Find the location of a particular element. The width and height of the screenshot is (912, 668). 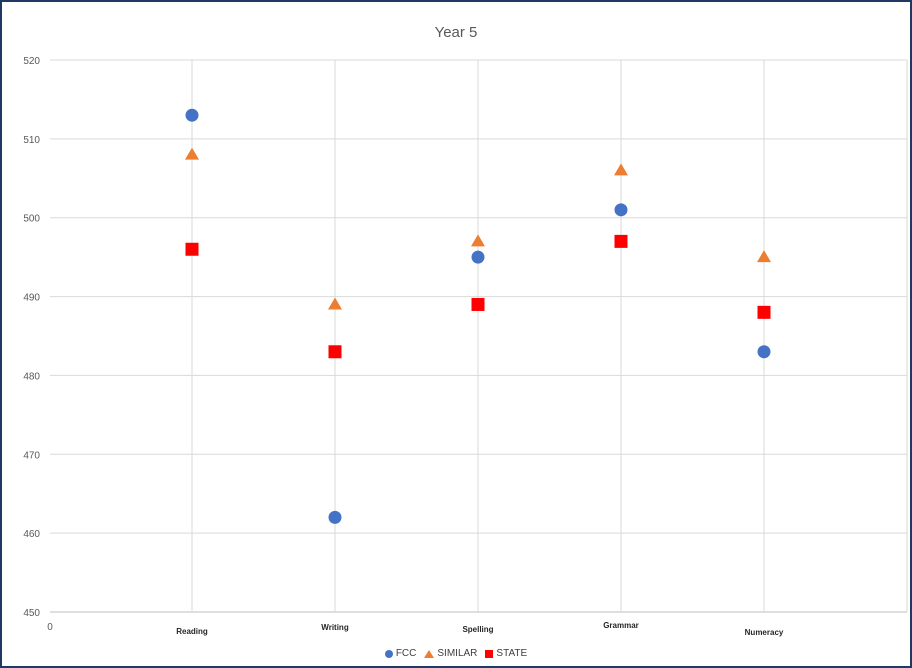

x-tick-label: Spelling is located at coordinates (477, 629).